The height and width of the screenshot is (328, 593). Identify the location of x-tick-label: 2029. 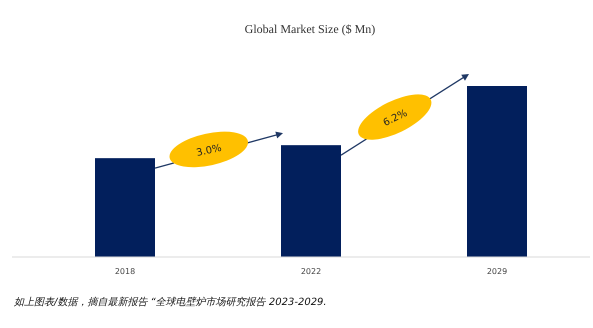
(497, 271).